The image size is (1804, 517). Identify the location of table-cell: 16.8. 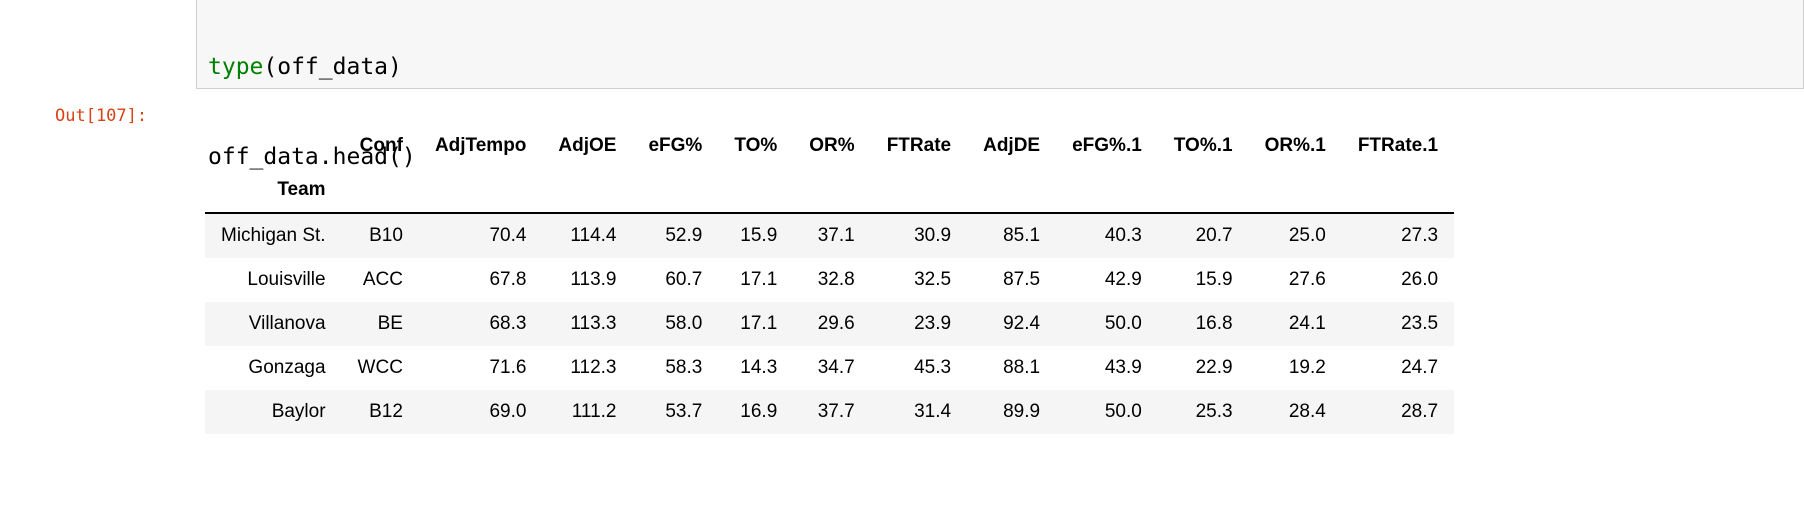
(1214, 323).